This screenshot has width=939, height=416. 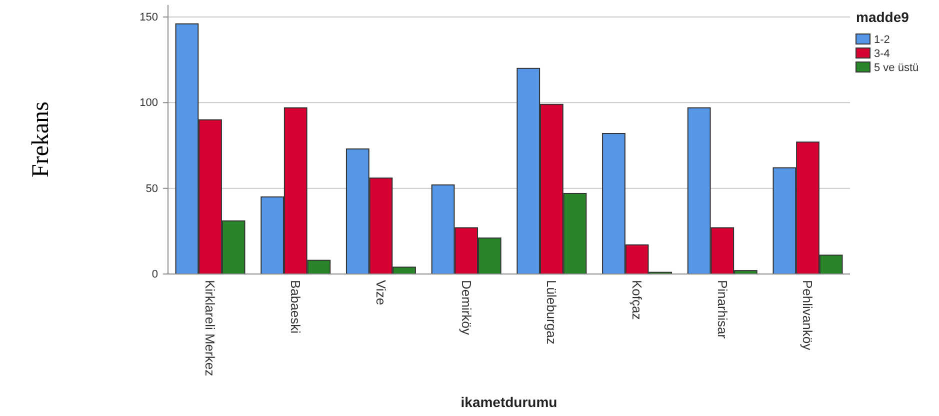 I want to click on legend-title: madde9, so click(x=883, y=17).